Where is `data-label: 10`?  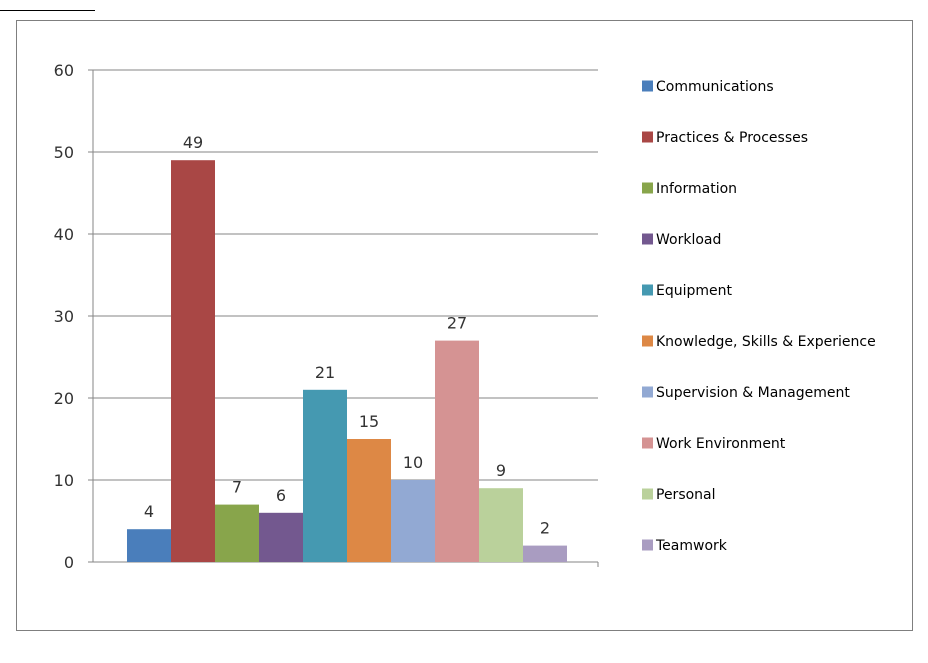 data-label: 10 is located at coordinates (413, 462).